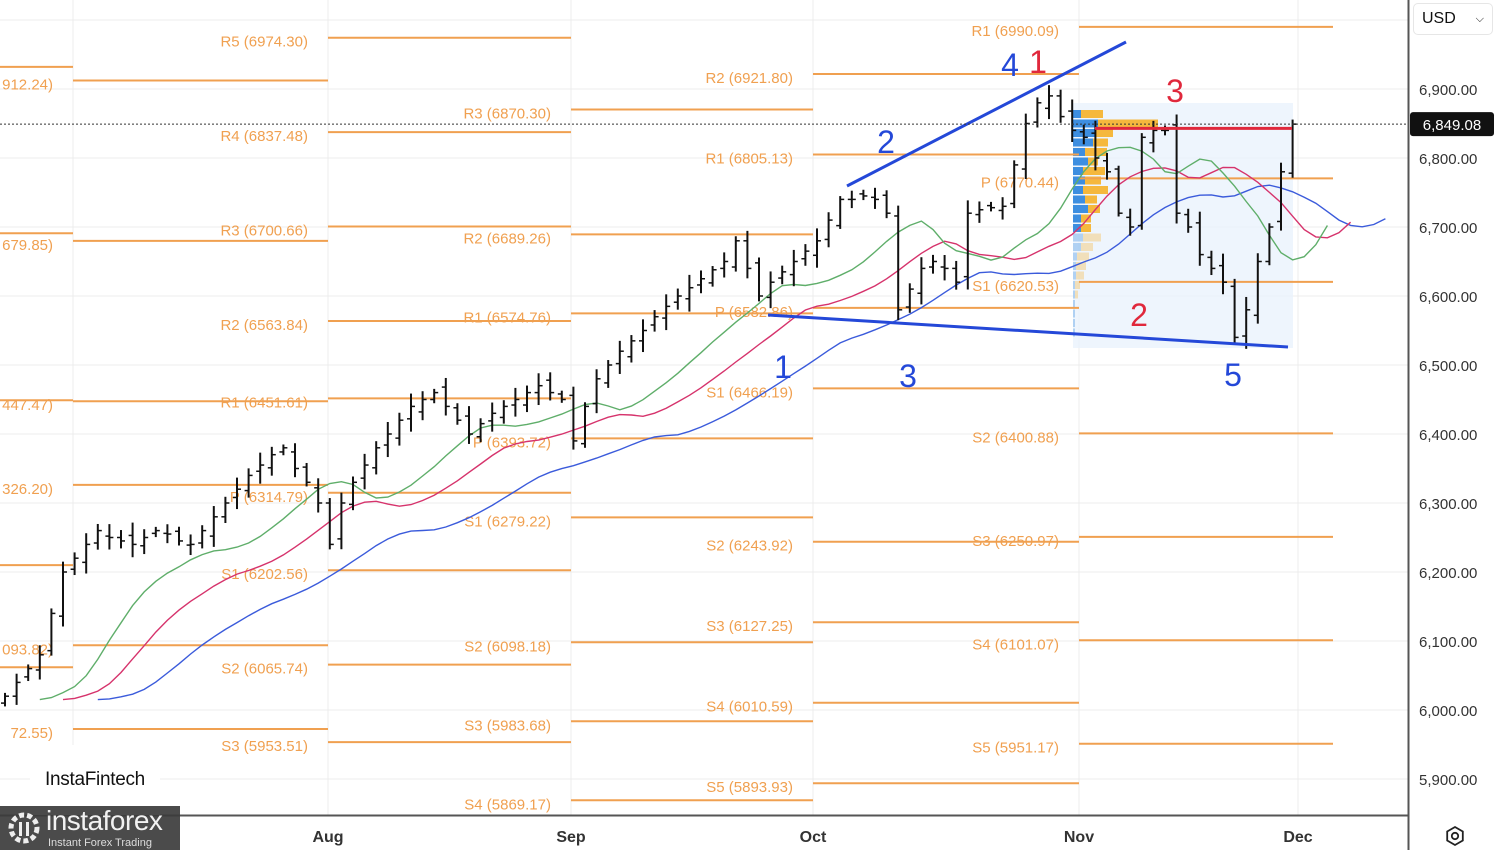 Image resolution: width=1500 pixels, height=850 pixels. Describe the element at coordinates (512, 442) in the screenshot. I see `pivot-label: P (6393.72)` at that location.